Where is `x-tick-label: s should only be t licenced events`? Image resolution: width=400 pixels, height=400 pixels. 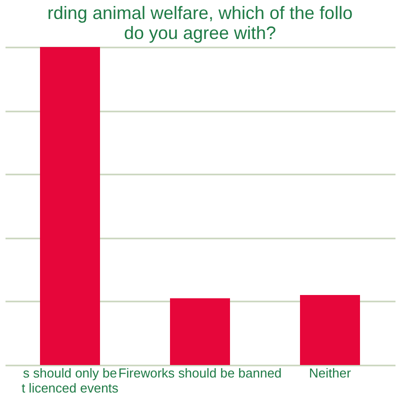
x-tick-label: s should only be t licenced events is located at coordinates (70, 381).